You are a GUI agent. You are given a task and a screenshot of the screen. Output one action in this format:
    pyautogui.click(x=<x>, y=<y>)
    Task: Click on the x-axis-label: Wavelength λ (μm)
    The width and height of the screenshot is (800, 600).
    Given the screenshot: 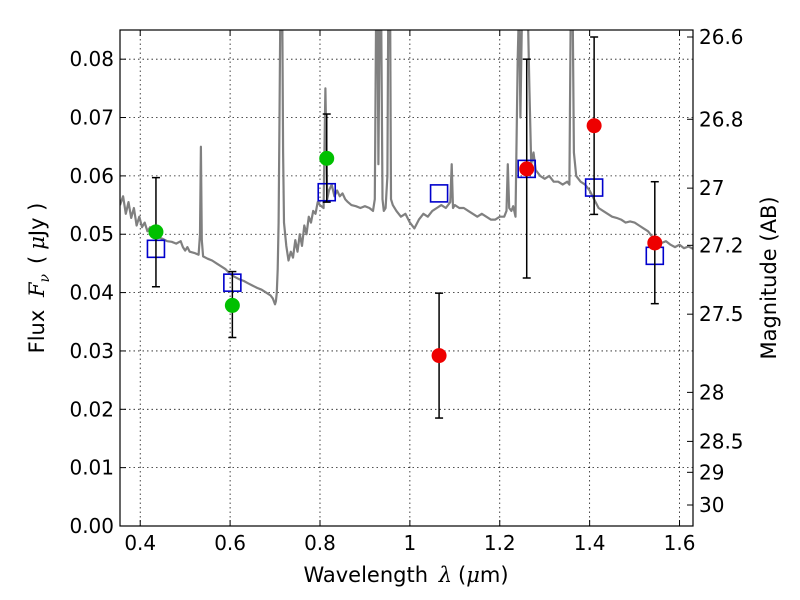 What is the action you would take?
    pyautogui.click(x=405, y=575)
    